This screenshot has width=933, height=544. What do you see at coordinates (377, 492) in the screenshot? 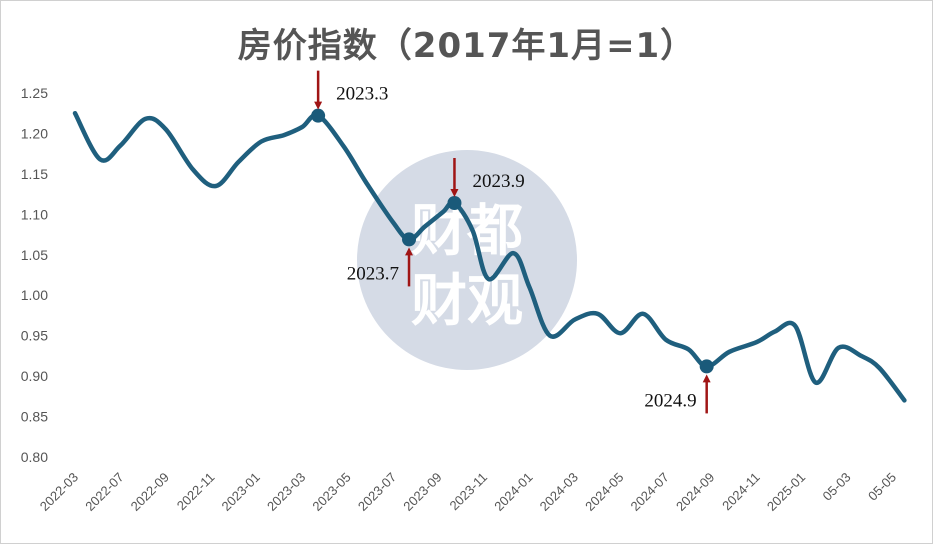
I see `x-tick-label: 2023-07` at bounding box center [377, 492].